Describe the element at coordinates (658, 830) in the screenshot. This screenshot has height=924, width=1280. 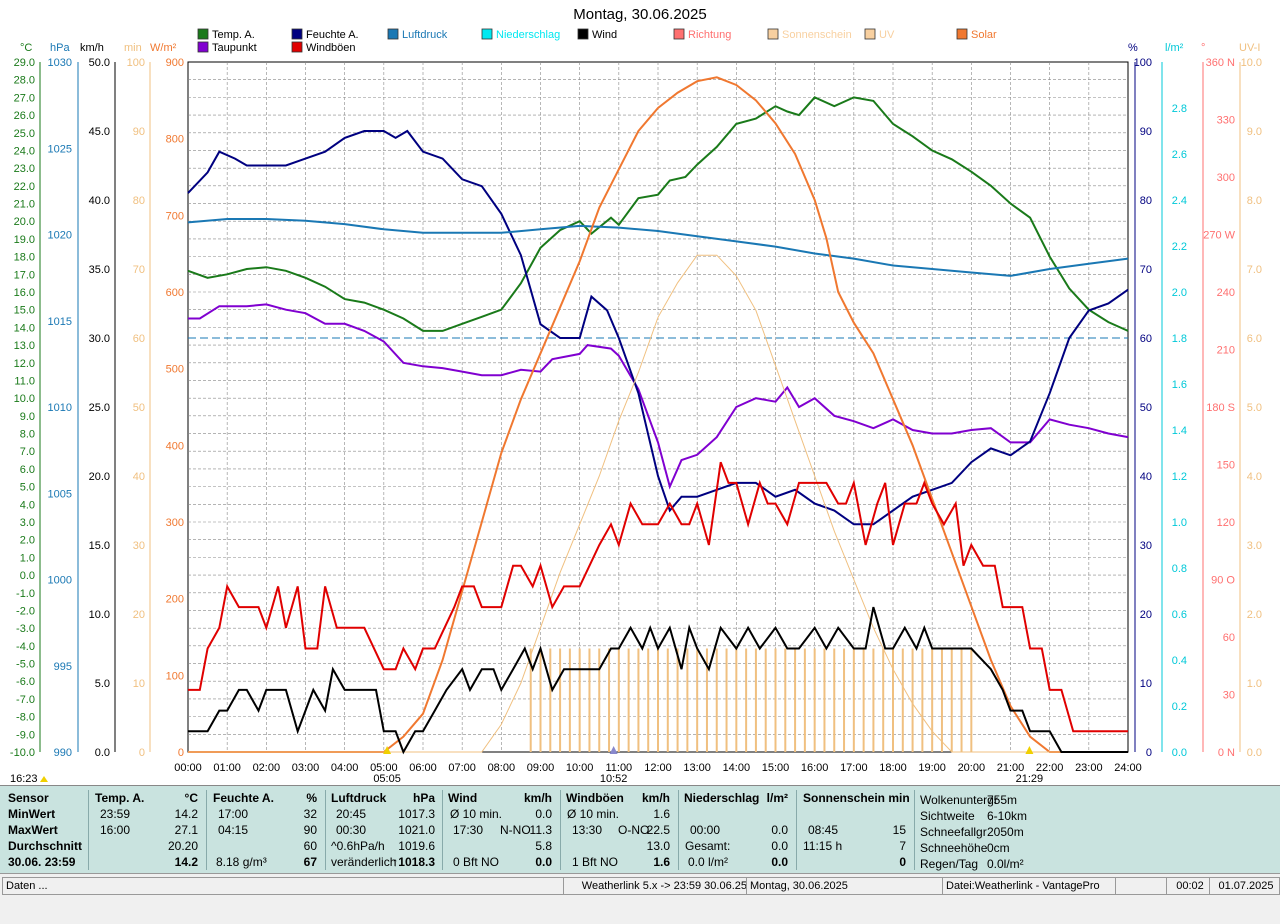
I see `cell: 22.5` at that location.